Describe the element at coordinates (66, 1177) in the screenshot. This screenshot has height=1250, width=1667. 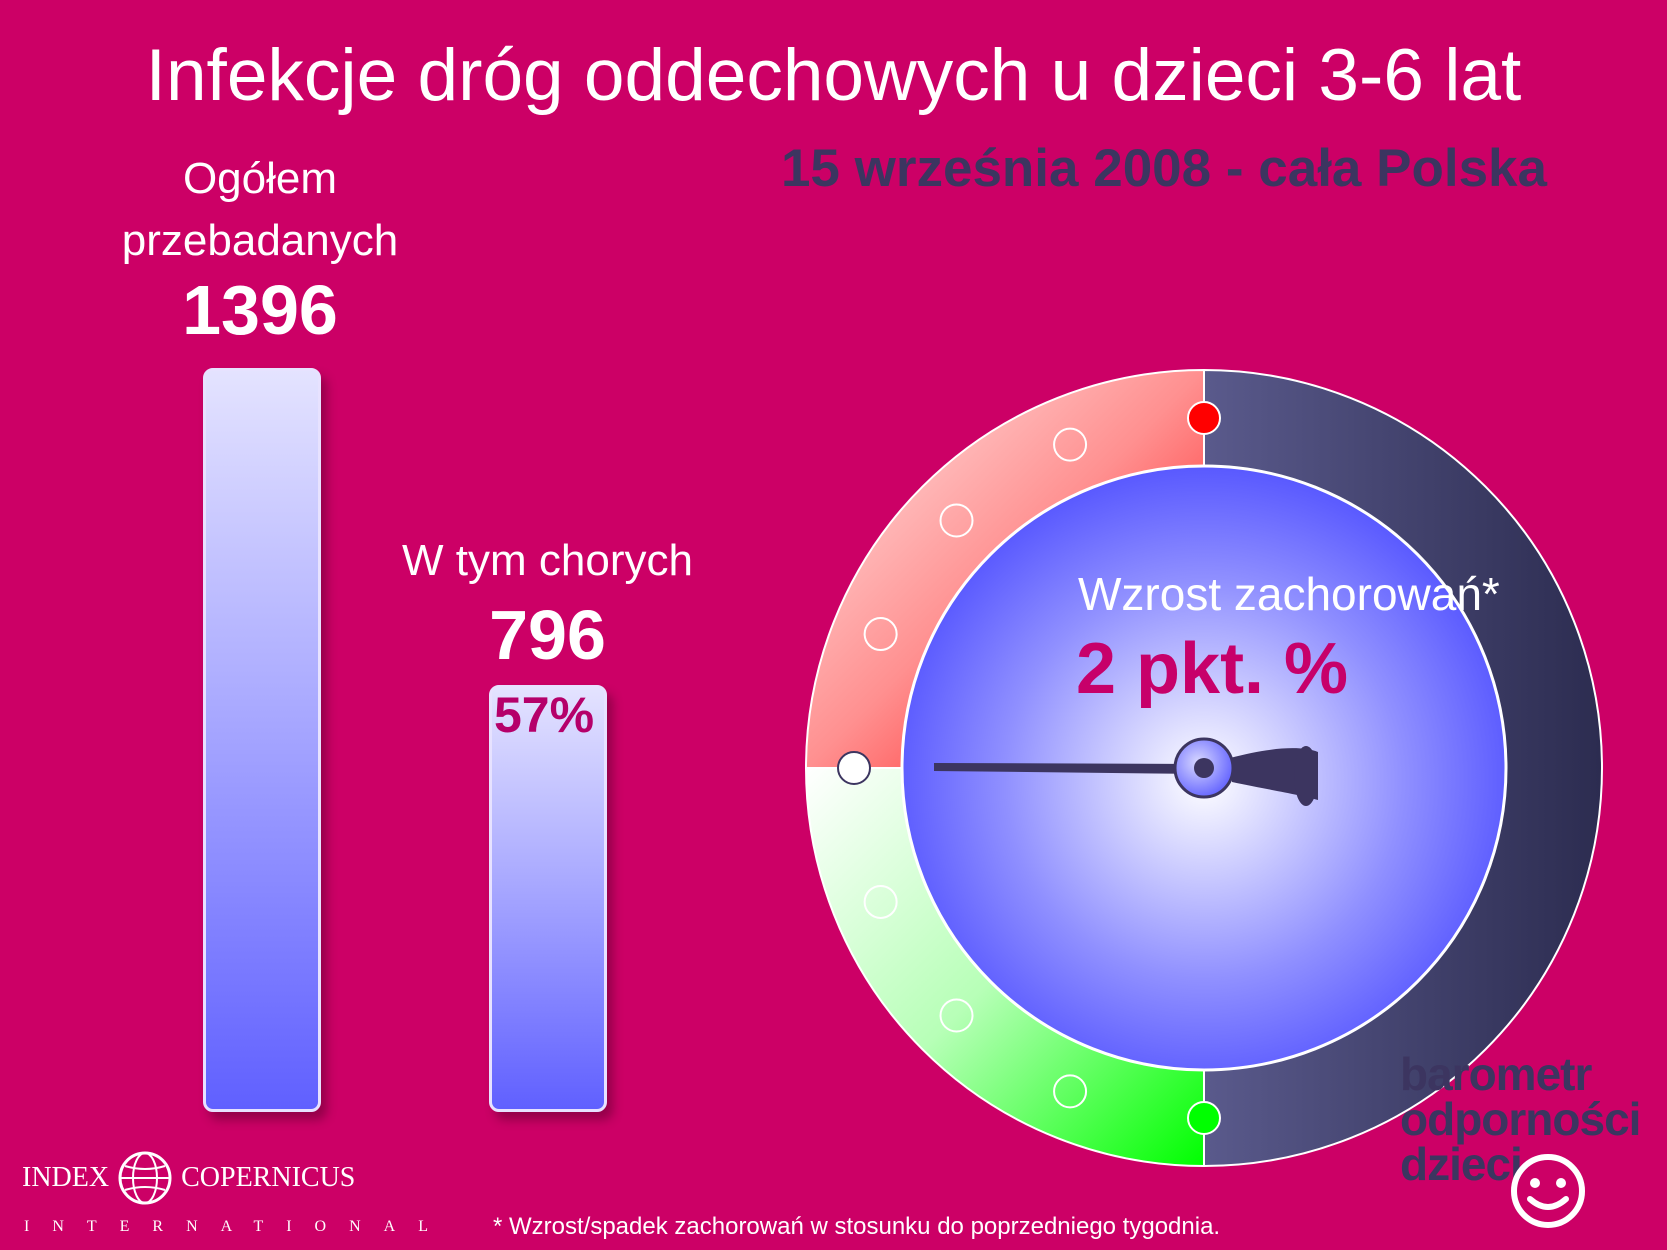
I see `logo-text-left: INDEX` at that location.